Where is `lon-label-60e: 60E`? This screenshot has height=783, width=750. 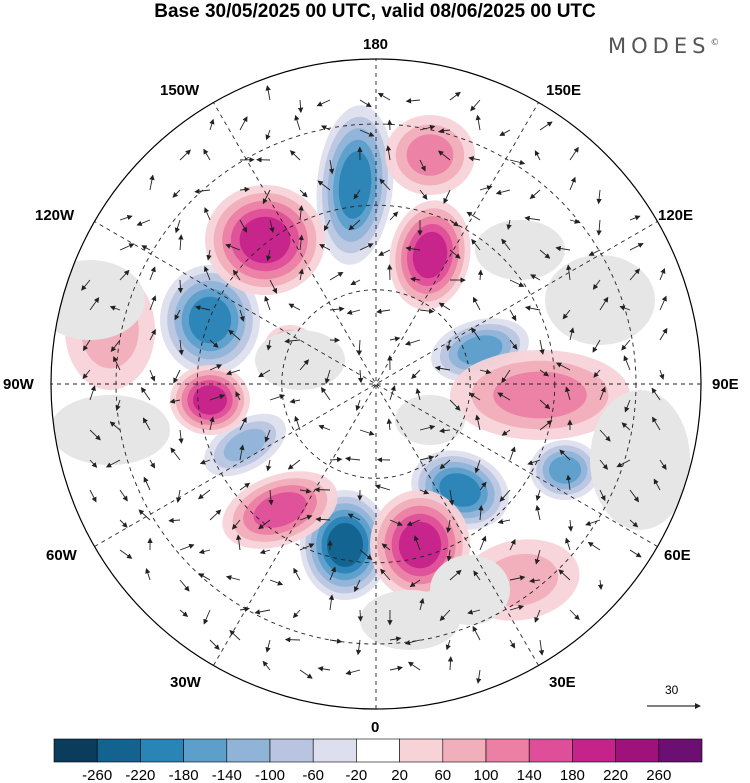 lon-label-60e: 60E is located at coordinates (677, 555).